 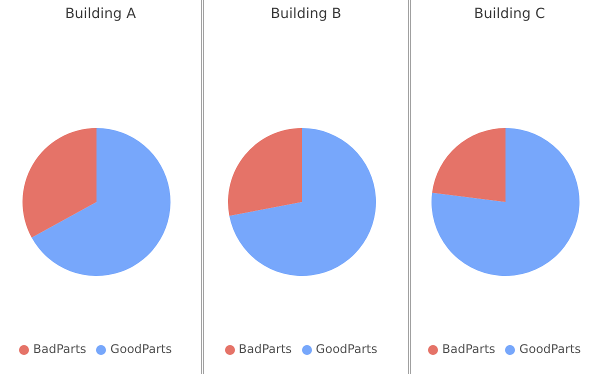 I want to click on chart-title: Building B, so click(x=306, y=14).